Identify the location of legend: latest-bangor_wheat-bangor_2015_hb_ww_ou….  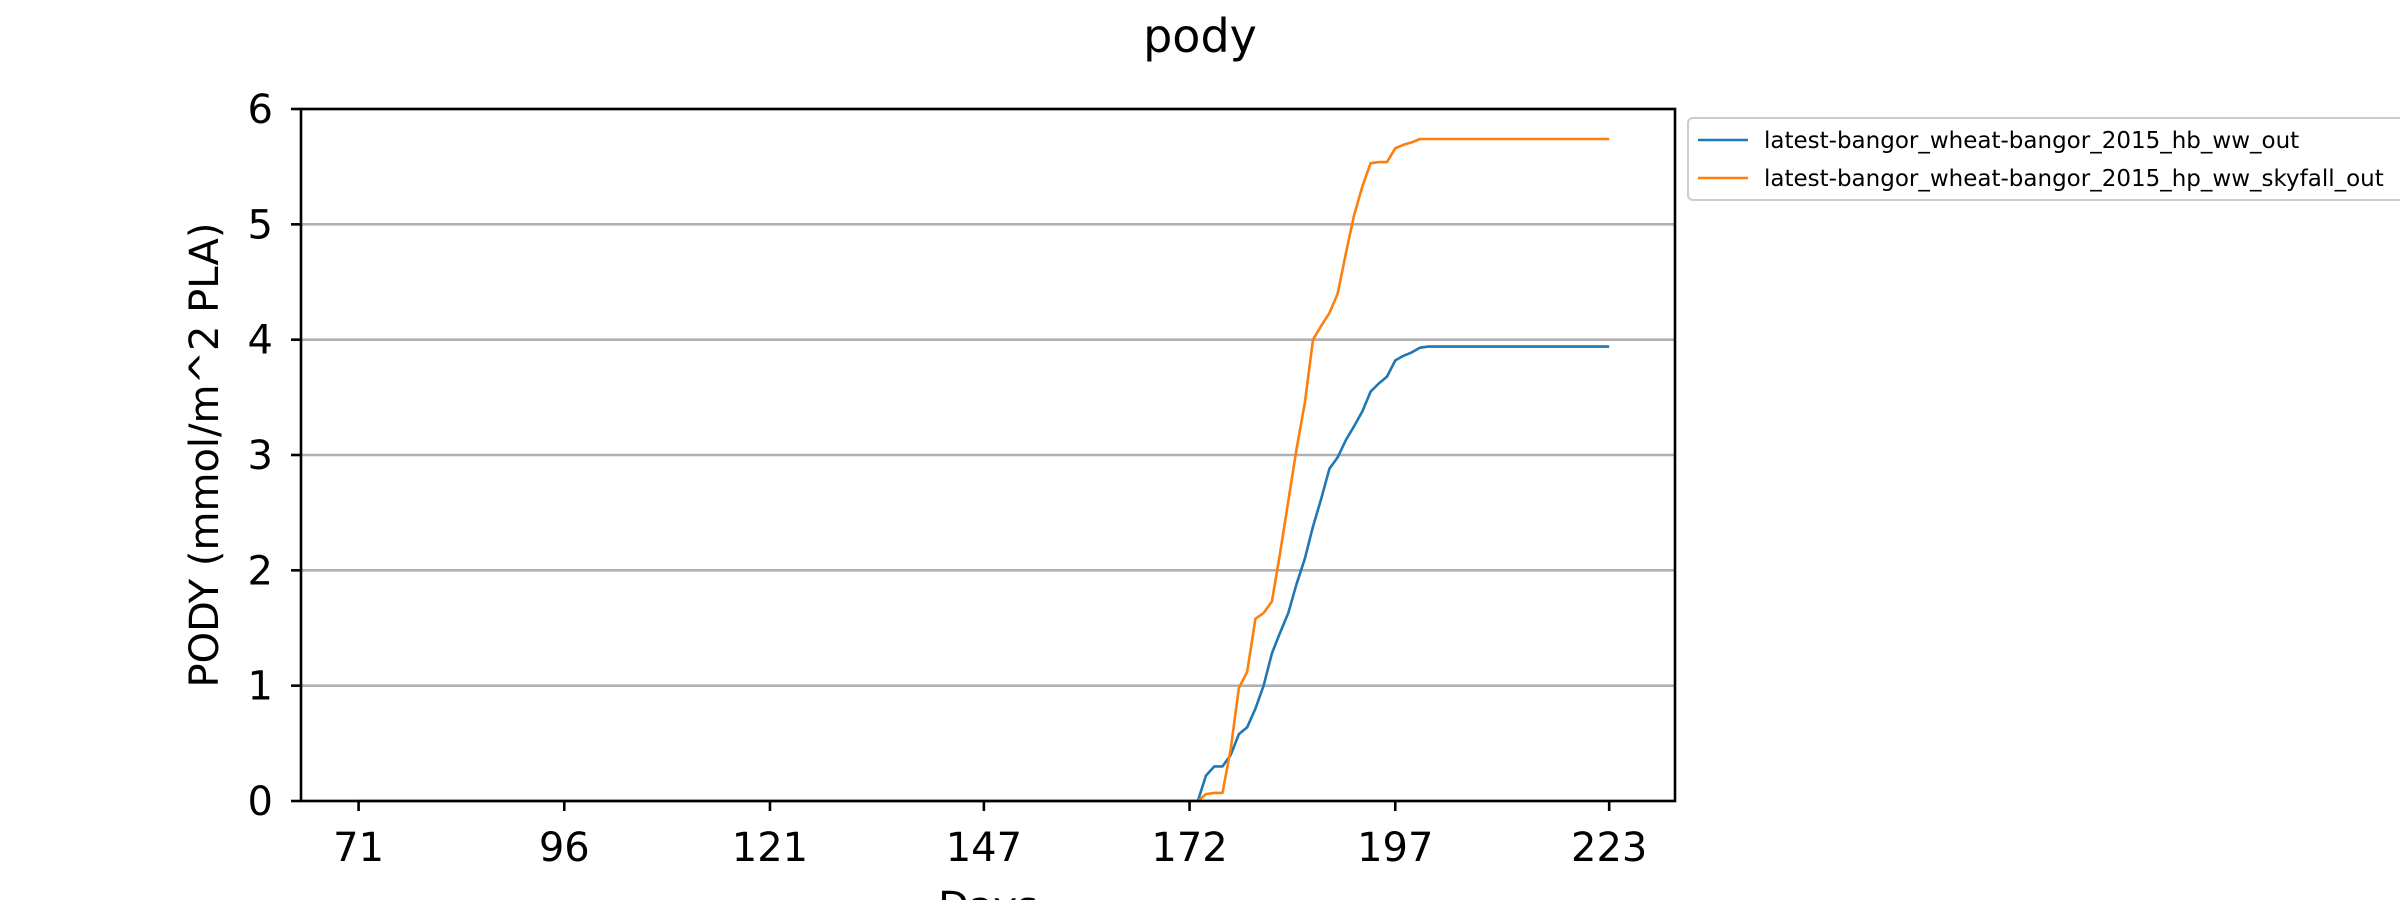
(2043, 159).